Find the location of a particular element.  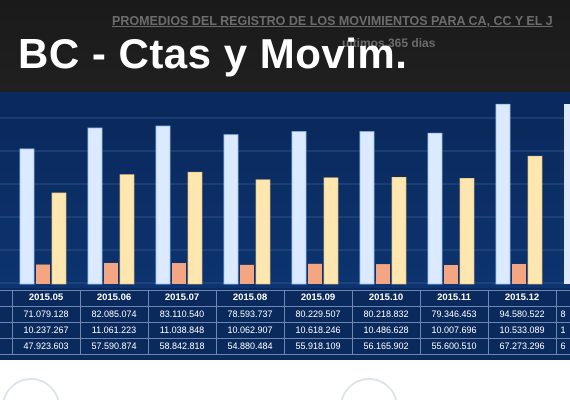

table-cell: 67.273.296 is located at coordinates (522, 346).